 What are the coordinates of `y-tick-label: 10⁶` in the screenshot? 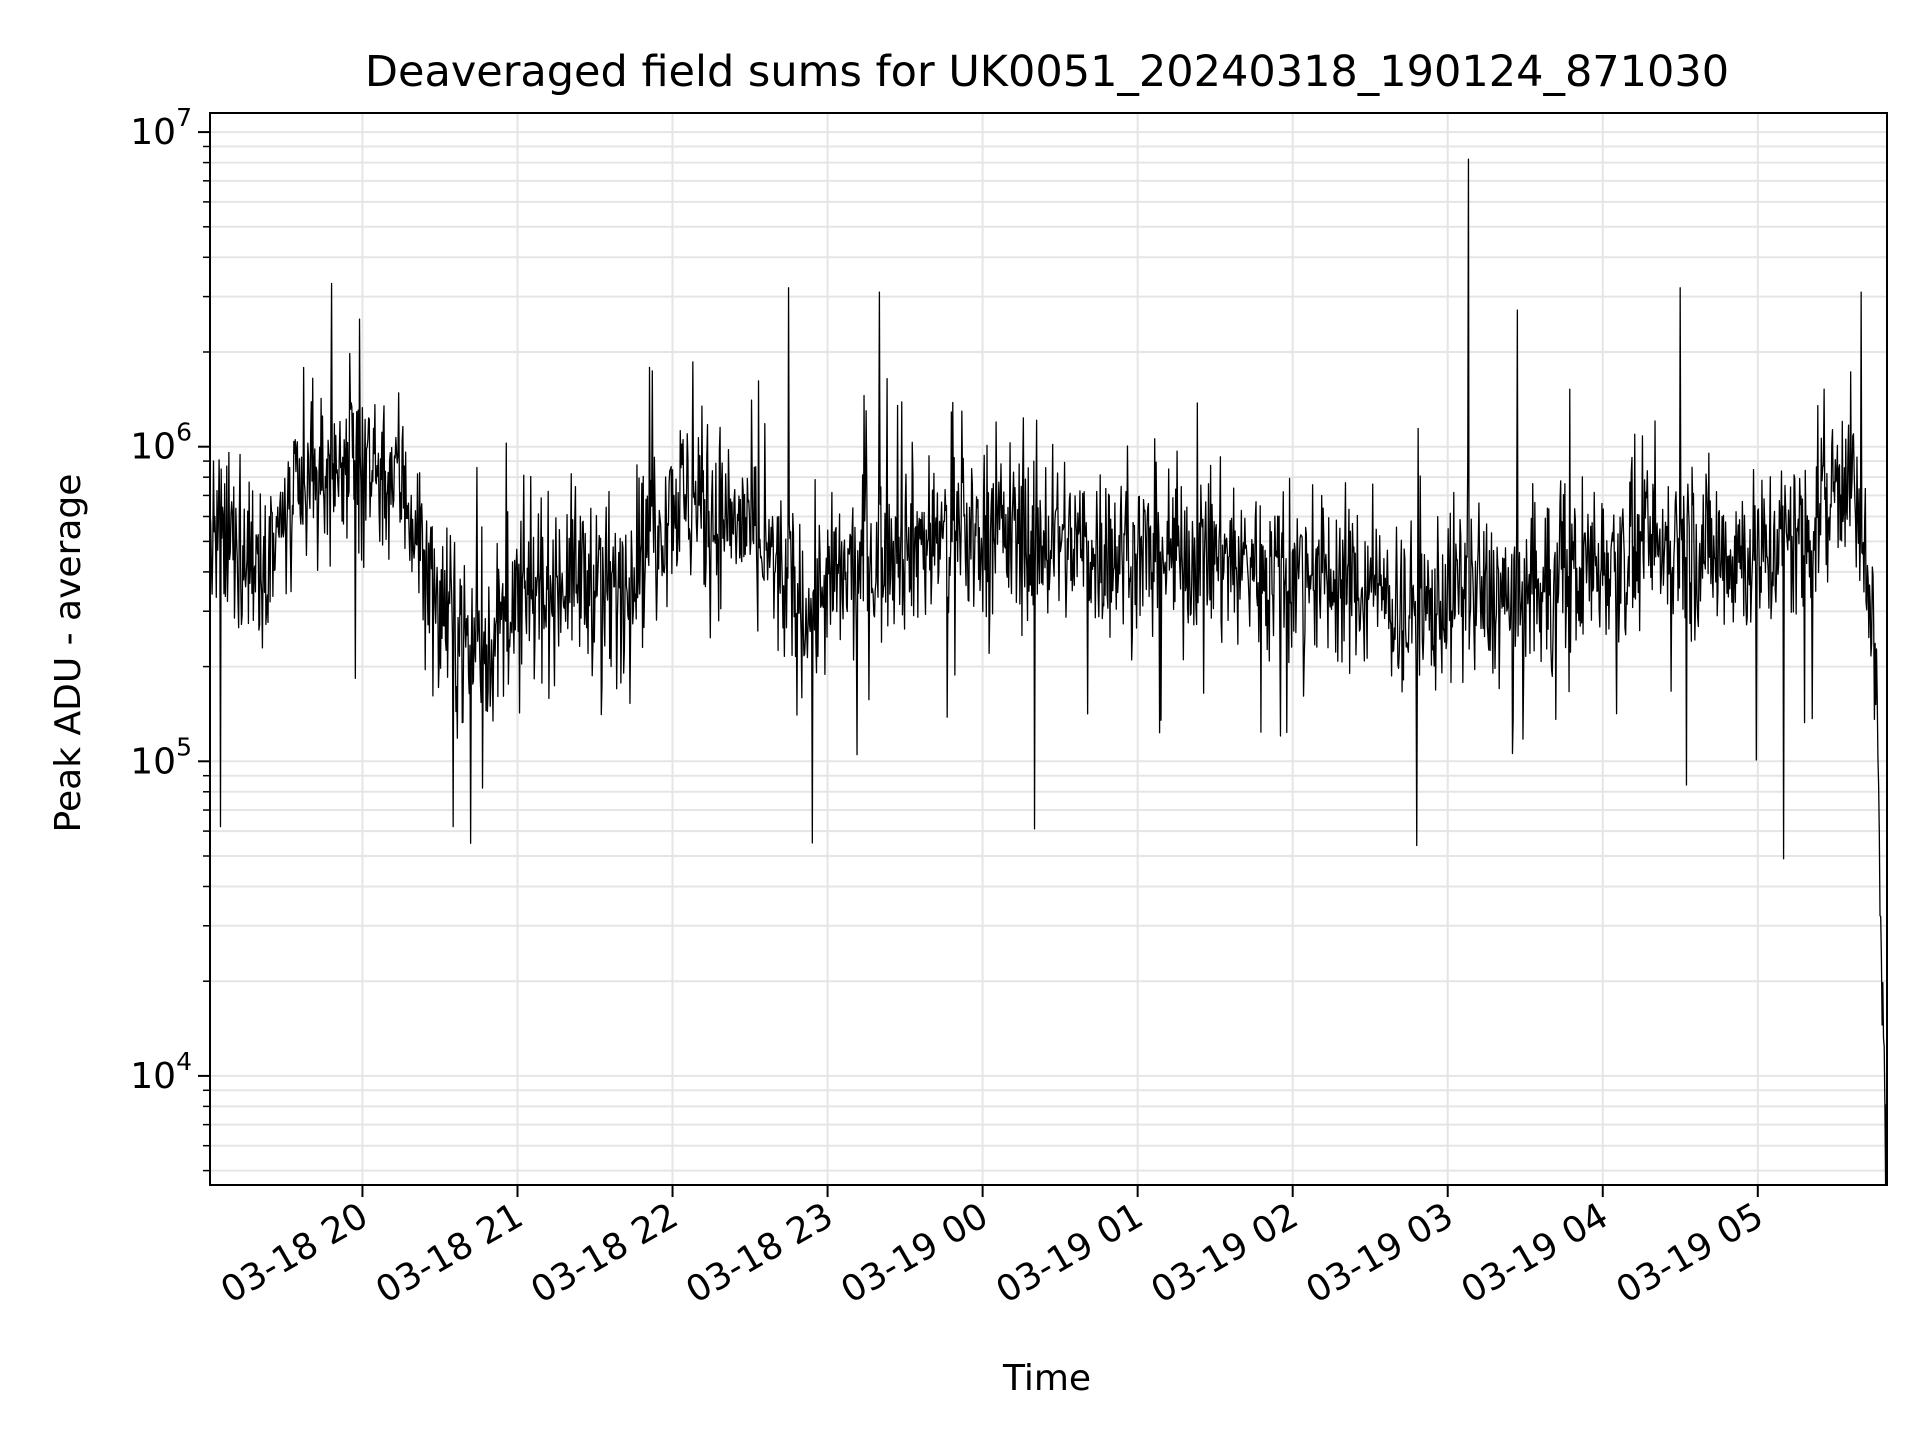 It's located at (161, 443).